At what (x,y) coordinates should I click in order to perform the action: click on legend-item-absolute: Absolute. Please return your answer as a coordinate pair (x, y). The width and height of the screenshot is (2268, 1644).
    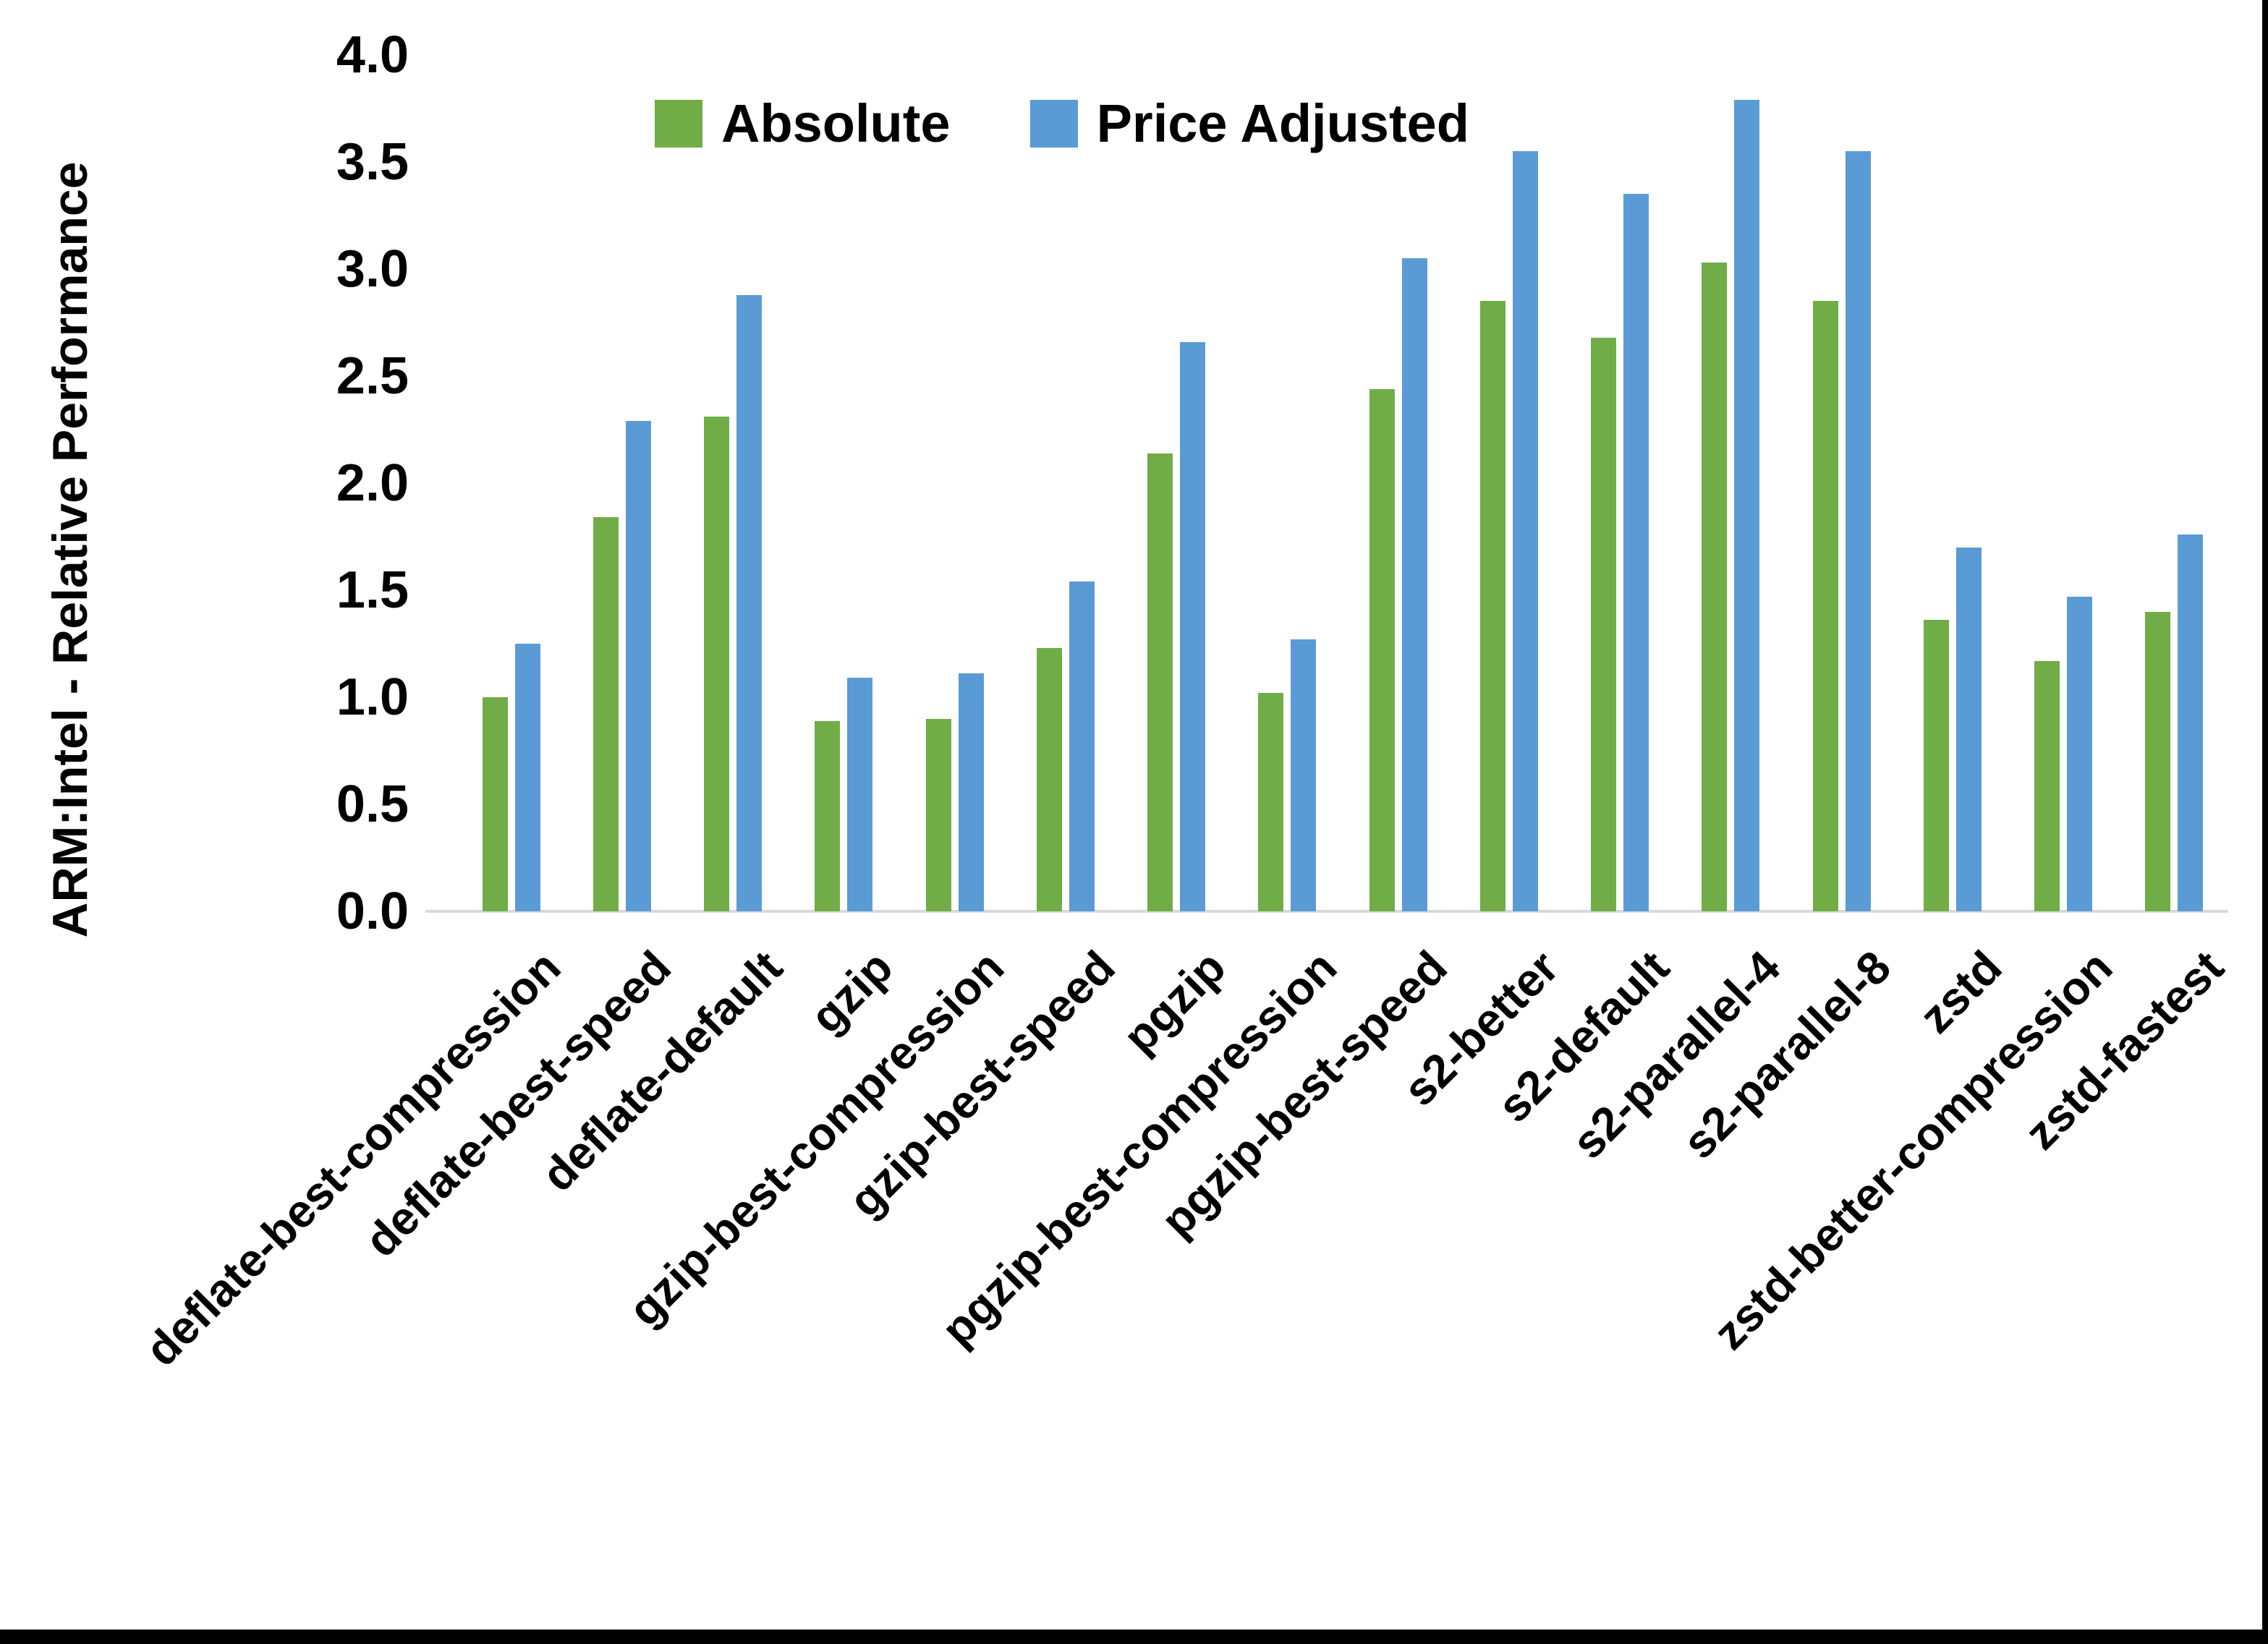
    Looking at the image, I should click on (803, 123).